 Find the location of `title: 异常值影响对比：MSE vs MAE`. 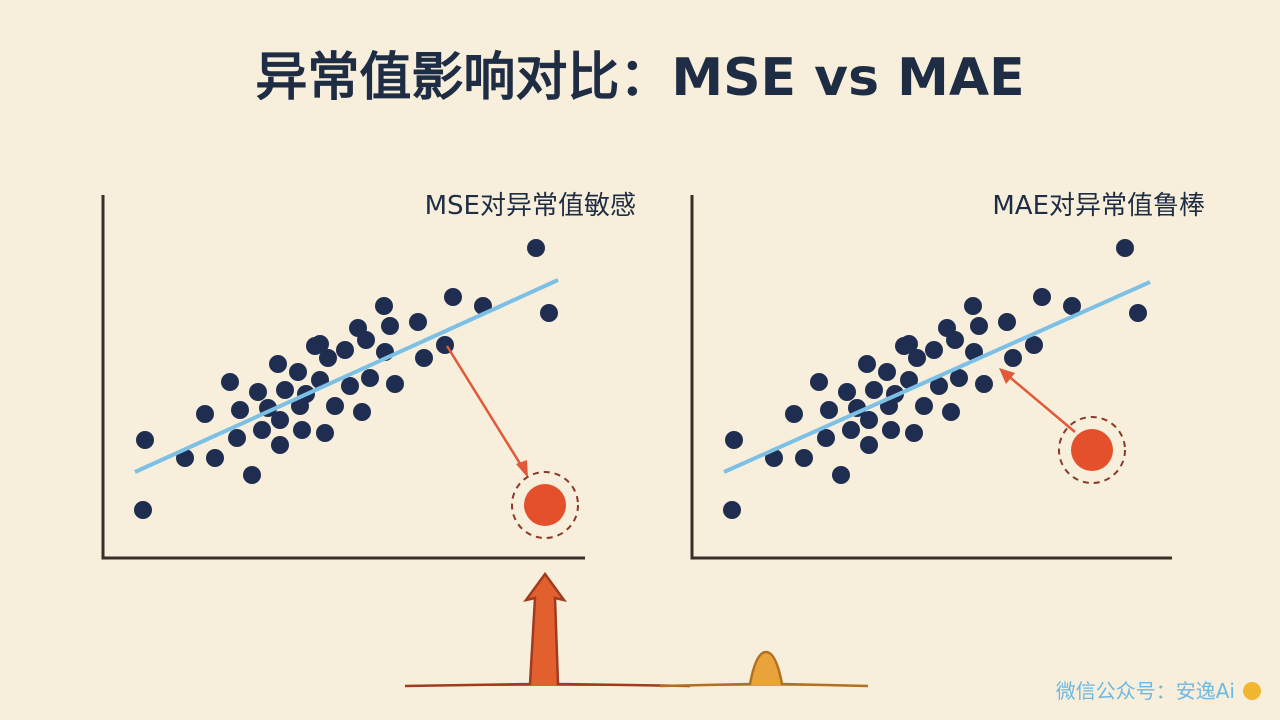

title: 异常值影响对比：MSE vs MAE is located at coordinates (639, 78).